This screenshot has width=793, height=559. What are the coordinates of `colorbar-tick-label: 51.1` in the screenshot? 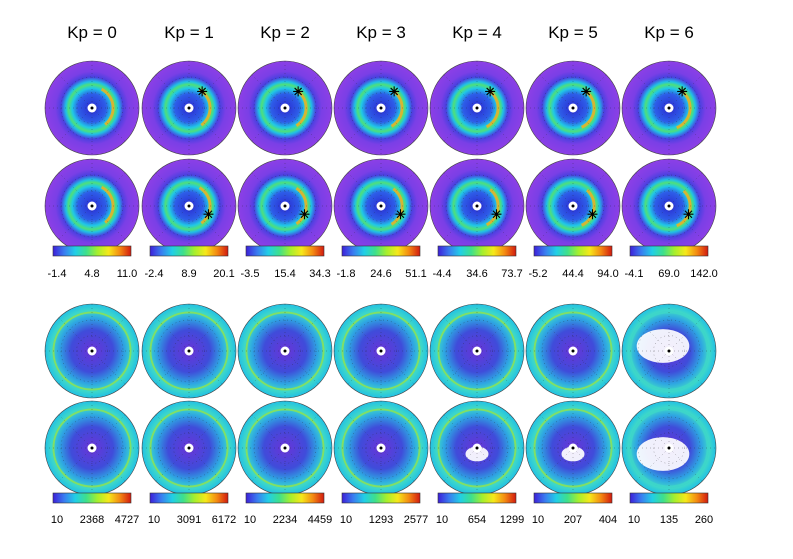 It's located at (415, 274).